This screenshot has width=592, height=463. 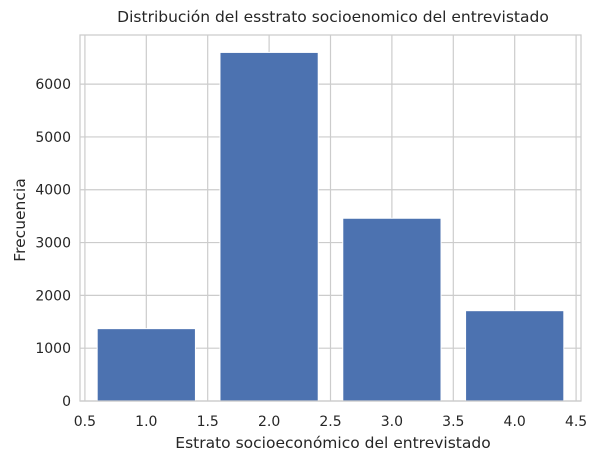 I want to click on y-tick-label: 0, so click(x=66, y=402).